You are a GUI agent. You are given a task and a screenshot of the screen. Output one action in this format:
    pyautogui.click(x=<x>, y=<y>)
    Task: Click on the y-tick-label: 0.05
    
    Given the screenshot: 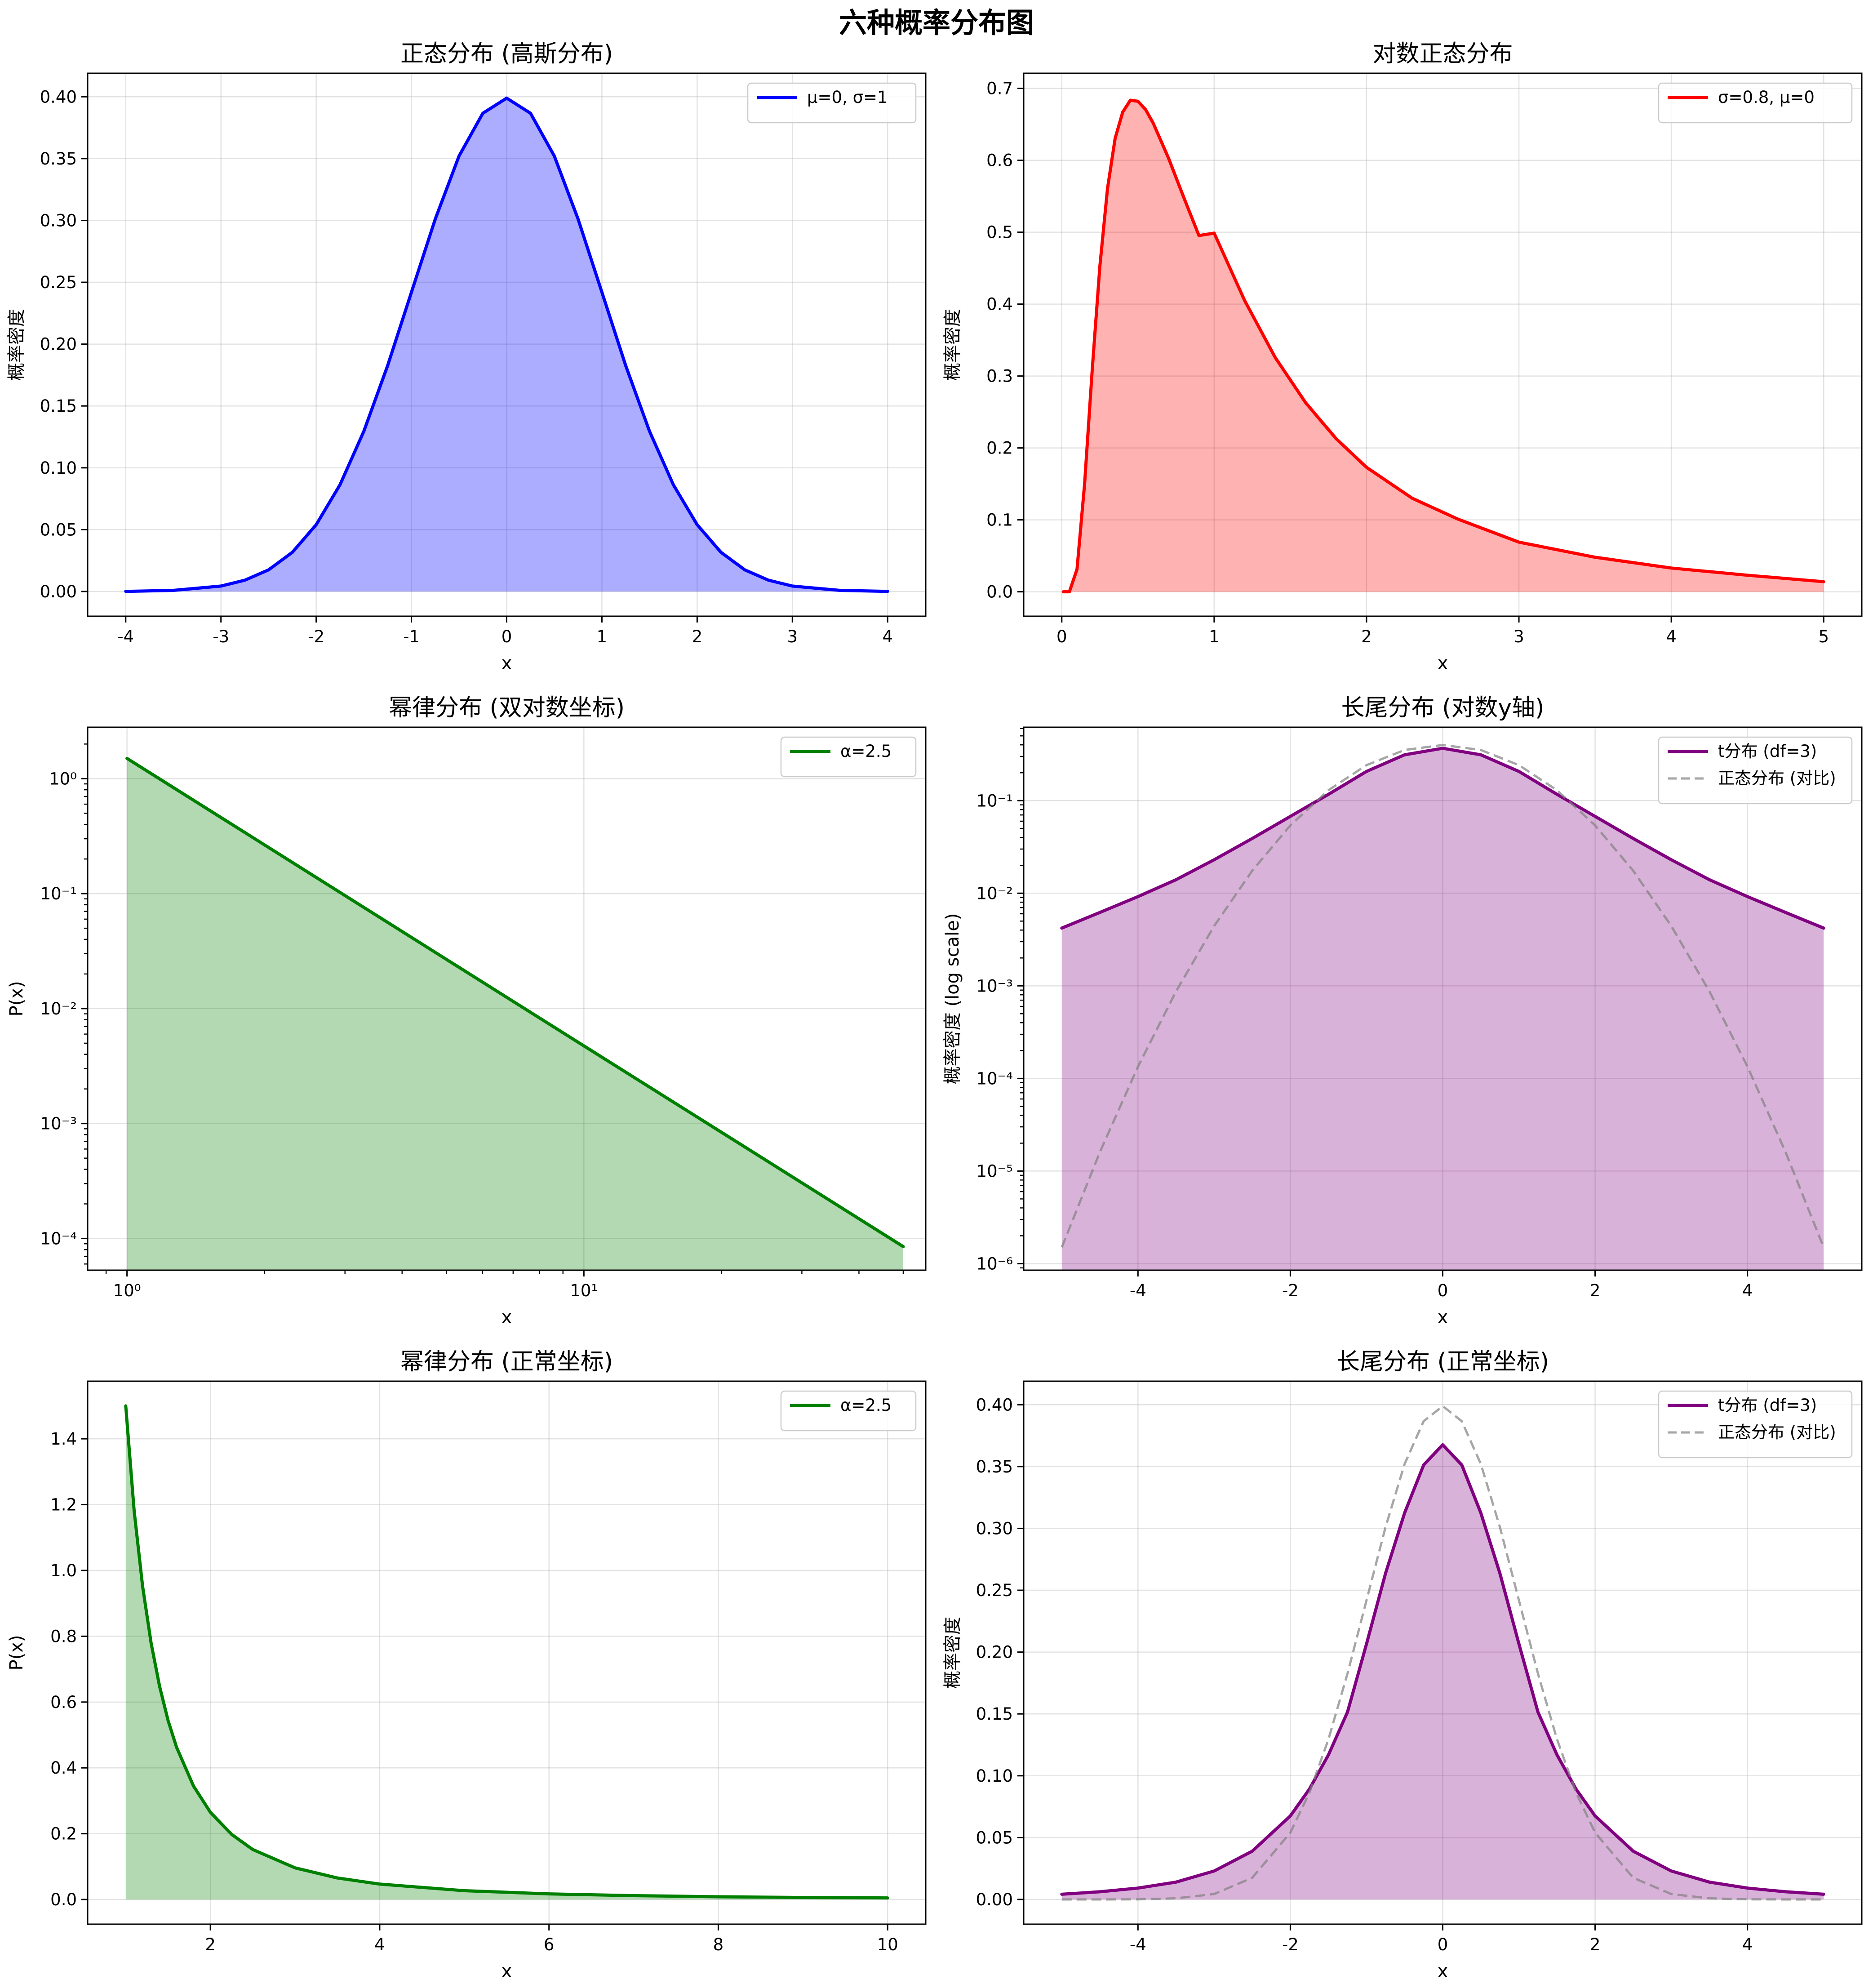 What is the action you would take?
    pyautogui.click(x=995, y=1837)
    